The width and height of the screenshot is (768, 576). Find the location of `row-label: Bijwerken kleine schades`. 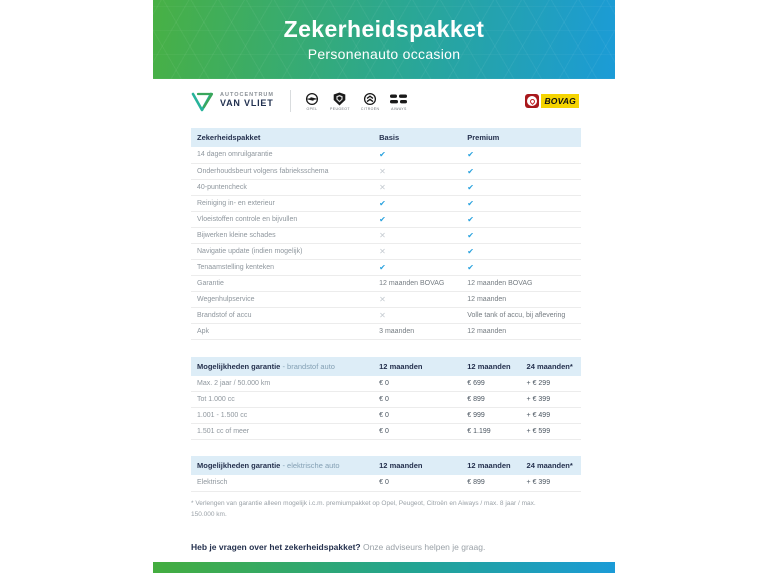

row-label: Bijwerken kleine schades is located at coordinates (282, 235).